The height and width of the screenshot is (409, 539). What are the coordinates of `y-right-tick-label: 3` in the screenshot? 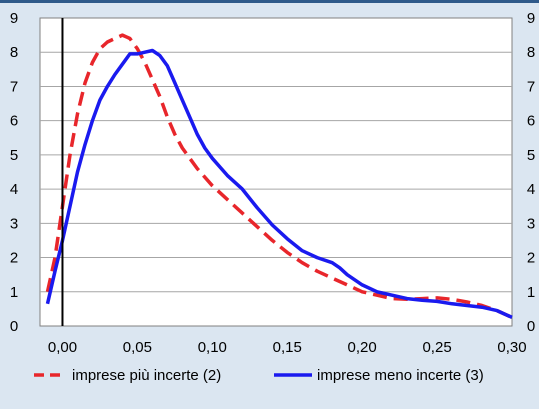 It's located at (531, 223).